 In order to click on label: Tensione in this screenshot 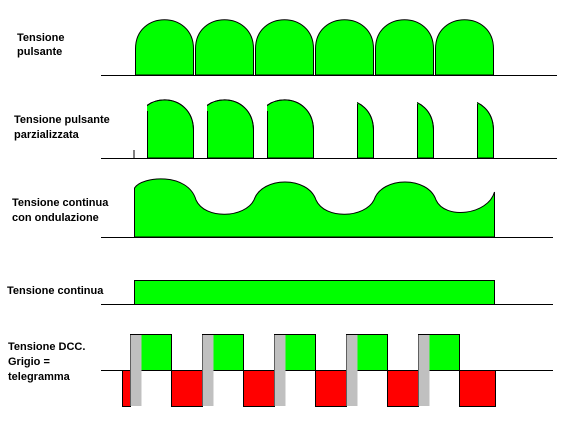, I will do `click(40, 38)`.